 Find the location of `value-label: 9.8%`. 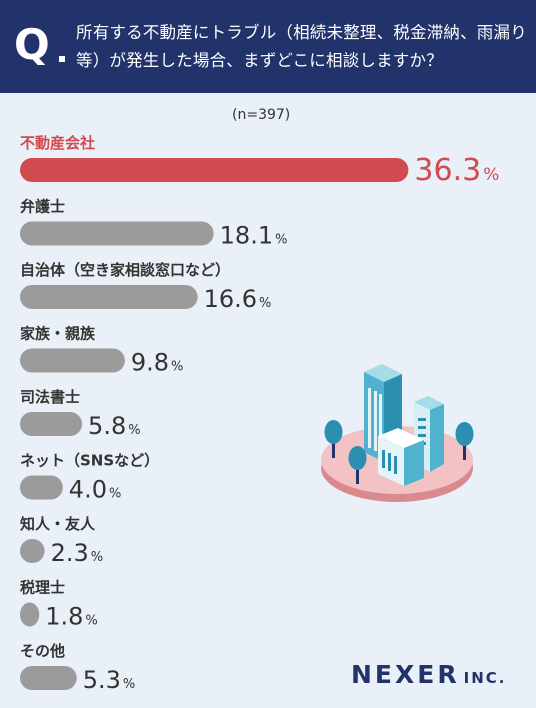

value-label: 9.8% is located at coordinates (157, 363).